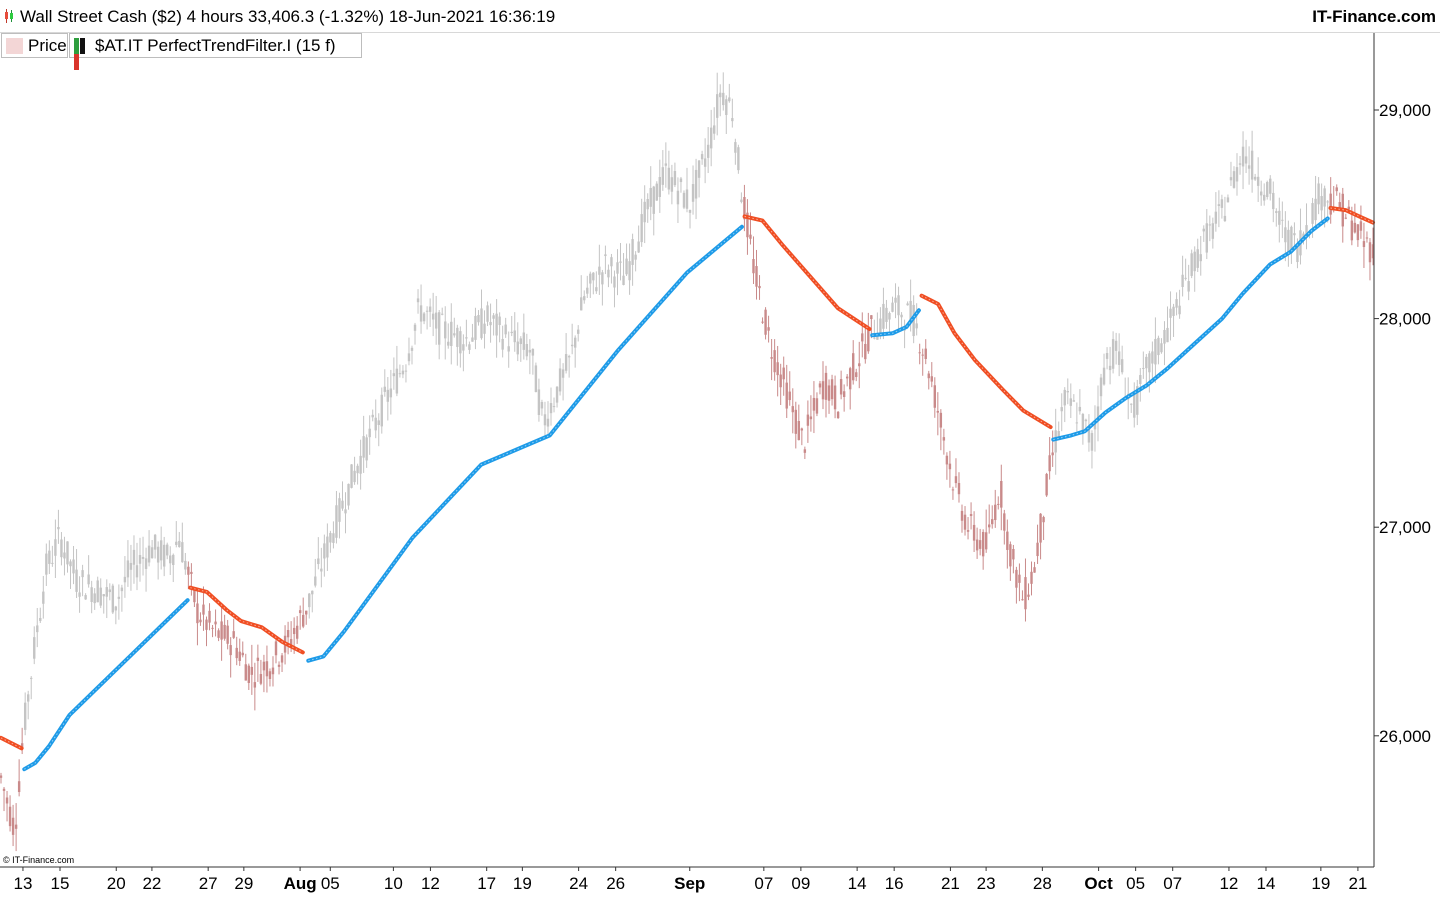  Describe the element at coordinates (1405, 527) in the screenshot. I see `y-tick-label: 27,000` at that location.